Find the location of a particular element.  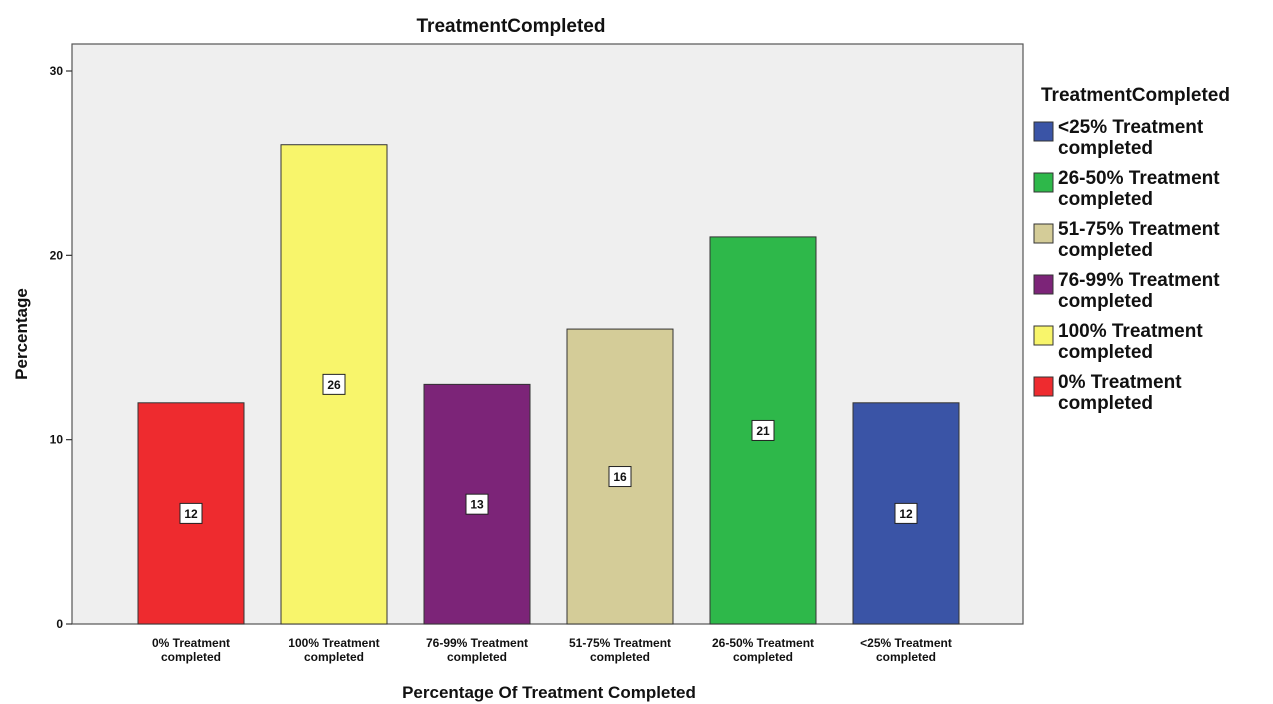

legend-label: 26-50% Treatment is located at coordinates (1139, 178).